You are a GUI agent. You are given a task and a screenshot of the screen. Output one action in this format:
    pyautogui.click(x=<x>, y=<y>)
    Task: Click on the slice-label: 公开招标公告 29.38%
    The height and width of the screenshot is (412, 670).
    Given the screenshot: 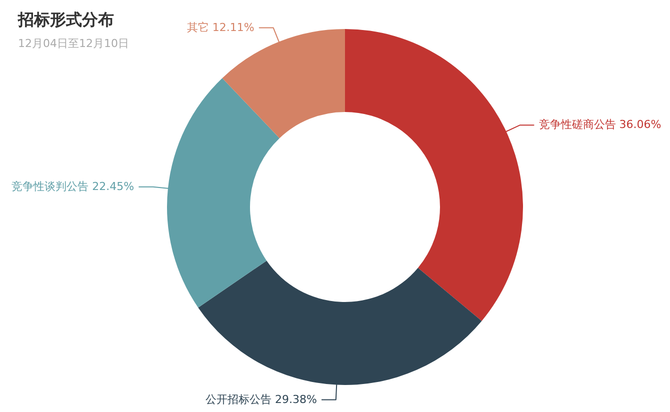 What is the action you would take?
    pyautogui.click(x=261, y=399)
    